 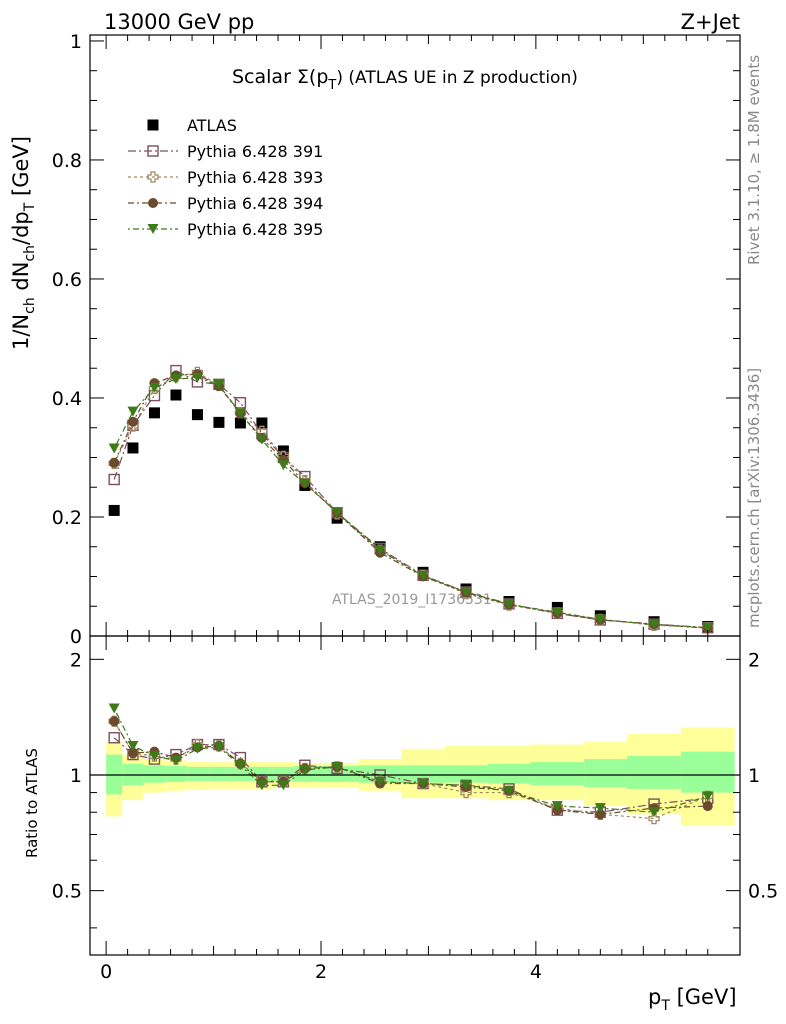 What do you see at coordinates (153, 125) in the screenshot?
I see `legend-marker-atlas` at bounding box center [153, 125].